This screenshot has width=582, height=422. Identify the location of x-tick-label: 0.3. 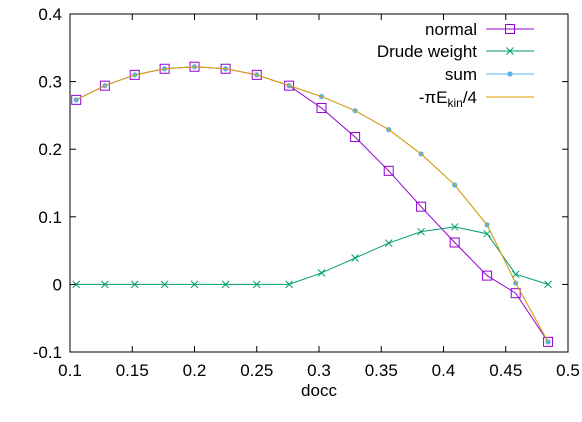
(319, 370).